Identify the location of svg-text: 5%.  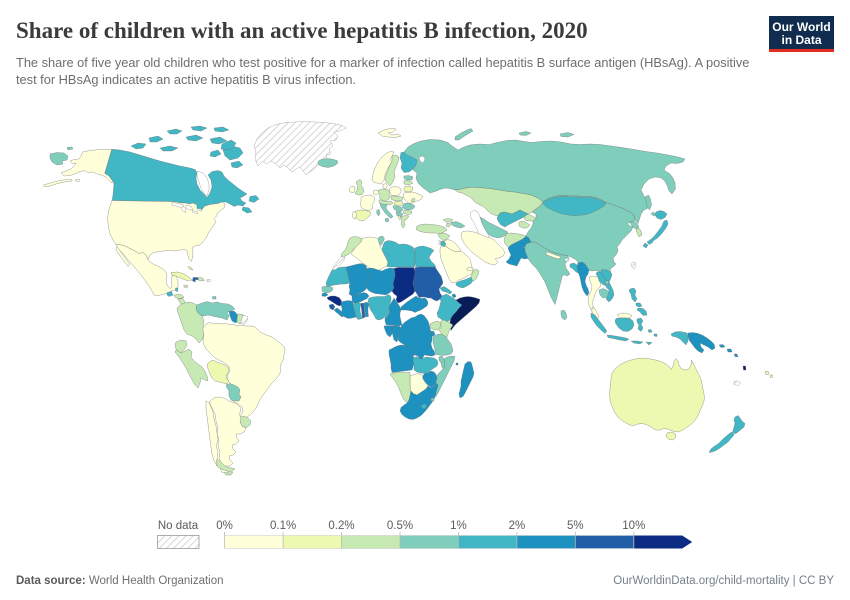
(575, 526).